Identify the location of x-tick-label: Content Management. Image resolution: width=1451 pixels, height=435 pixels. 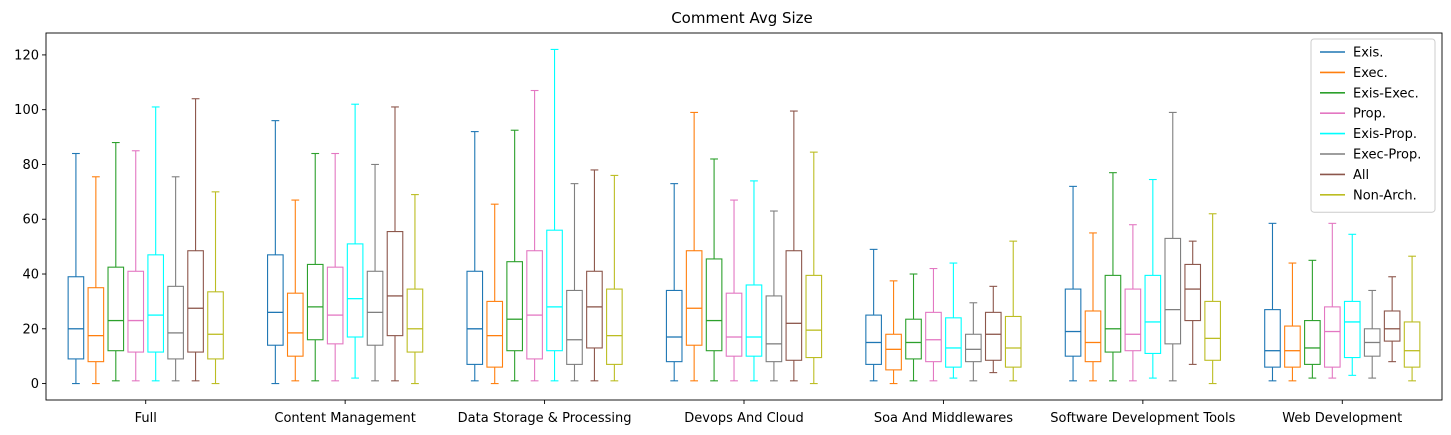
(344, 418).